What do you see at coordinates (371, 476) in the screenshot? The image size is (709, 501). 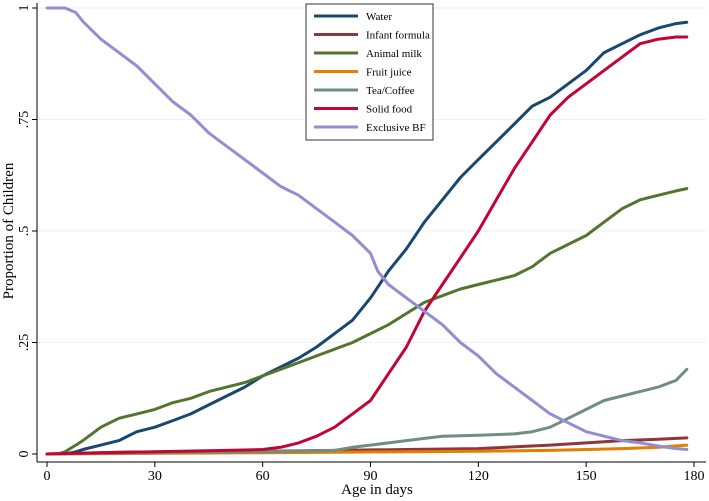 I see `x-tick-label: 90` at bounding box center [371, 476].